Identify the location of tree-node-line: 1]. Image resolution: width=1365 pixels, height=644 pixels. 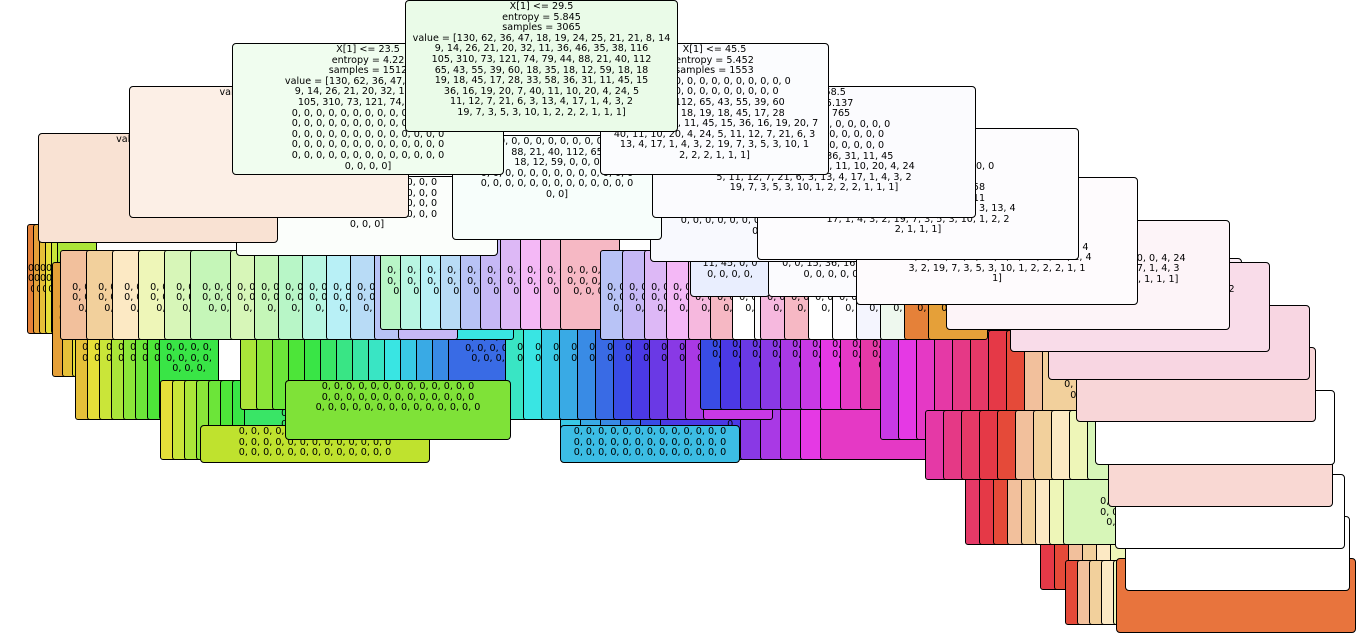
(997, 279).